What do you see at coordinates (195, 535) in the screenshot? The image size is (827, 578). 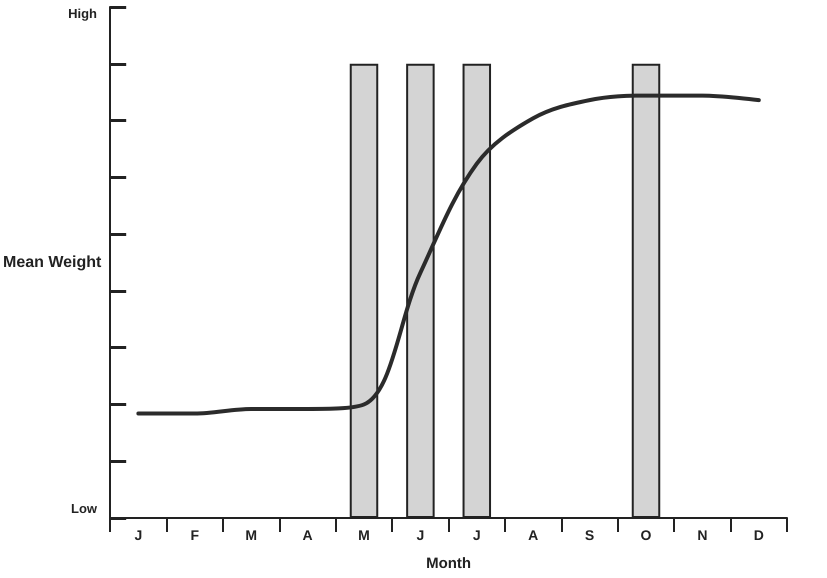 I see `x-tick-label: F` at bounding box center [195, 535].